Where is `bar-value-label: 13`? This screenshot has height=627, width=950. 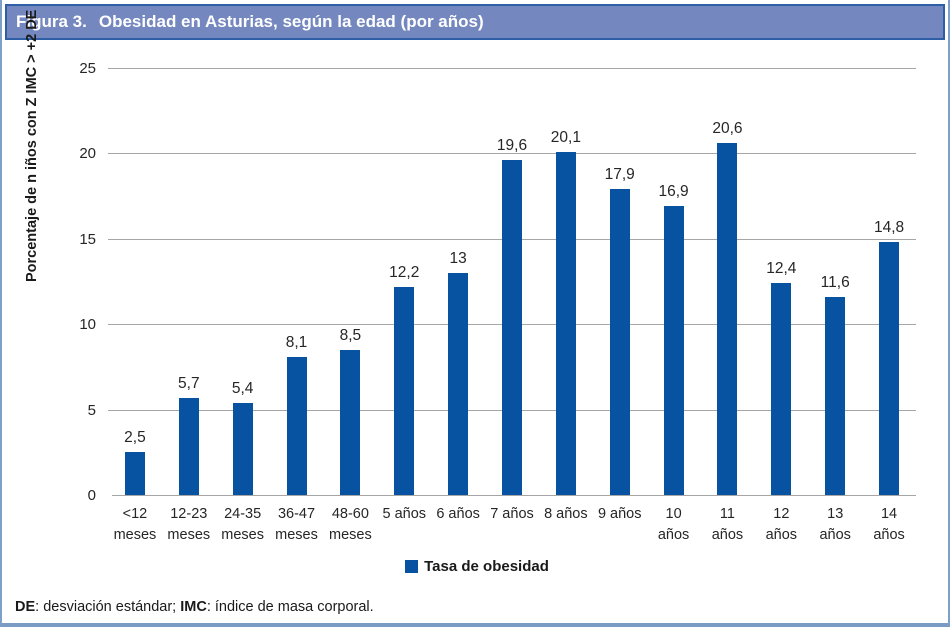
bar-value-label: 13 is located at coordinates (458, 258).